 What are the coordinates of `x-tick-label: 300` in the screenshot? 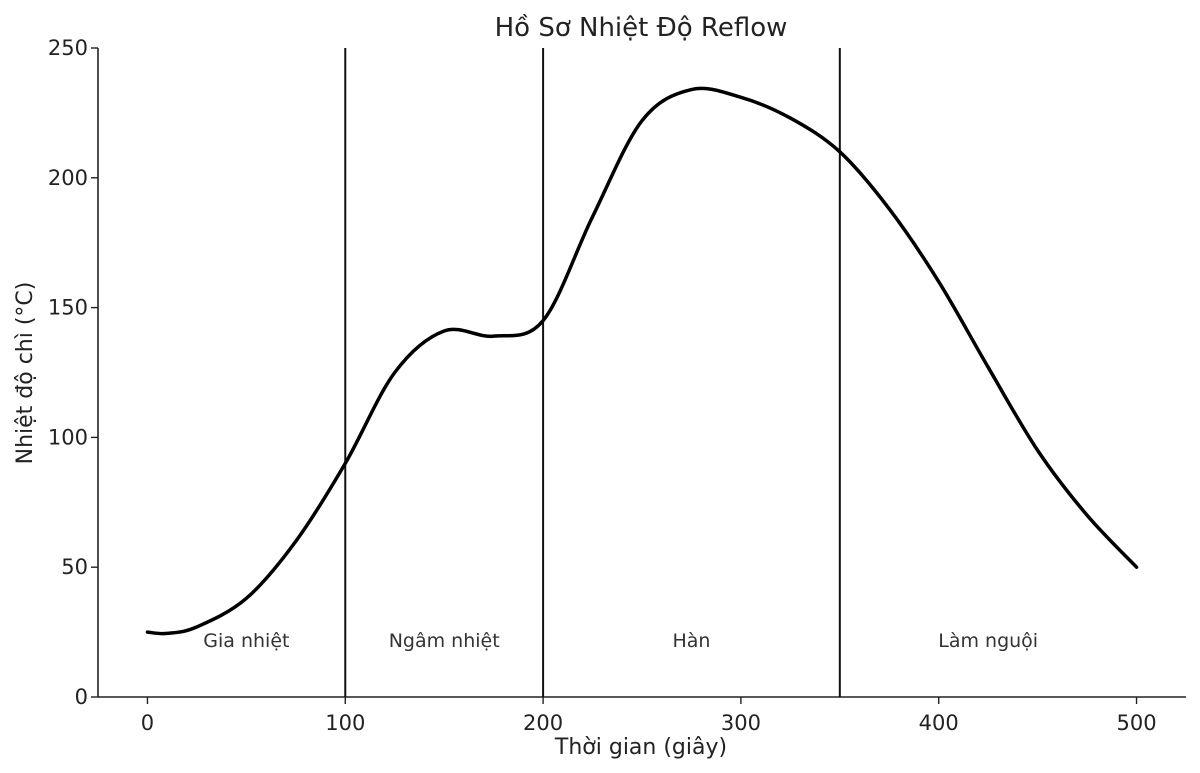 It's located at (741, 723).